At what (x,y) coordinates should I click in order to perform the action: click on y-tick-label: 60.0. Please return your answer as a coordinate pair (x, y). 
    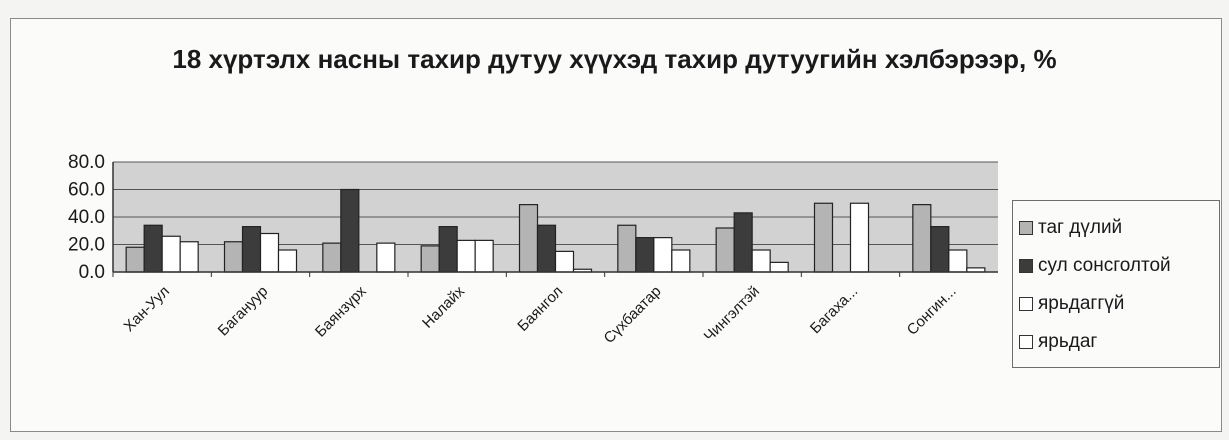
    Looking at the image, I should click on (86, 190).